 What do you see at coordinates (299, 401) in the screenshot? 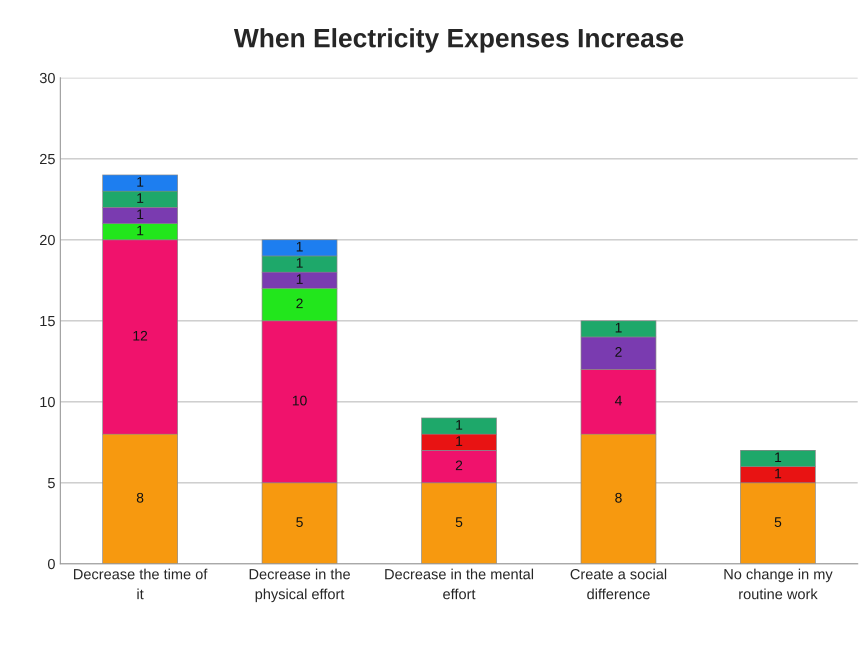
I see `data-label: 10` at bounding box center [299, 401].